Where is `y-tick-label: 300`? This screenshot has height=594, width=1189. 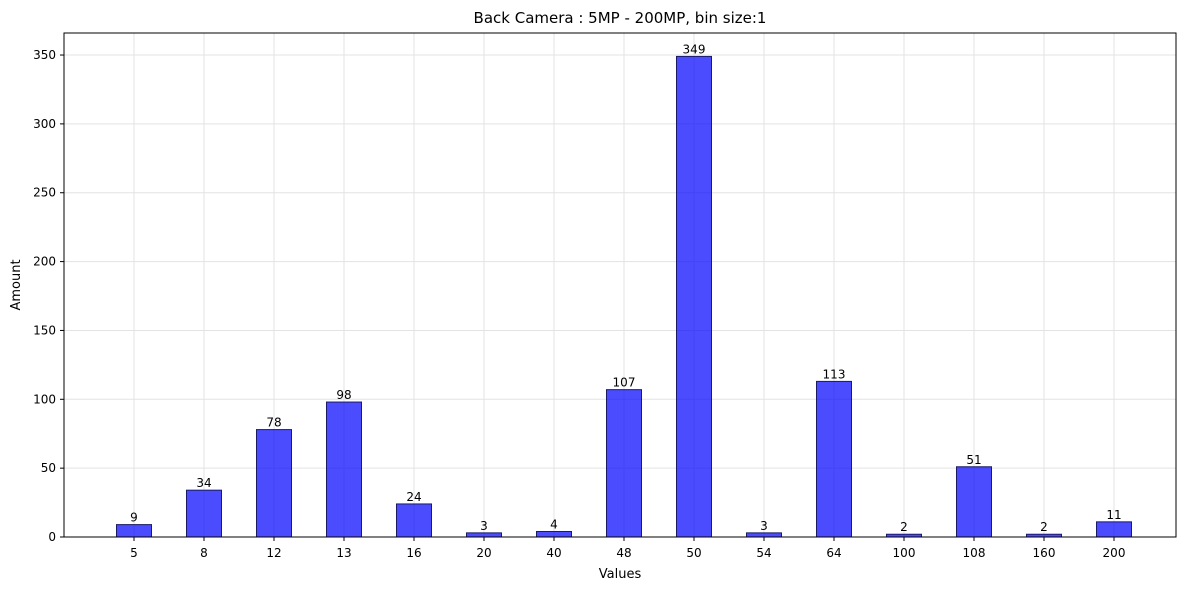 y-tick-label: 300 is located at coordinates (44, 124).